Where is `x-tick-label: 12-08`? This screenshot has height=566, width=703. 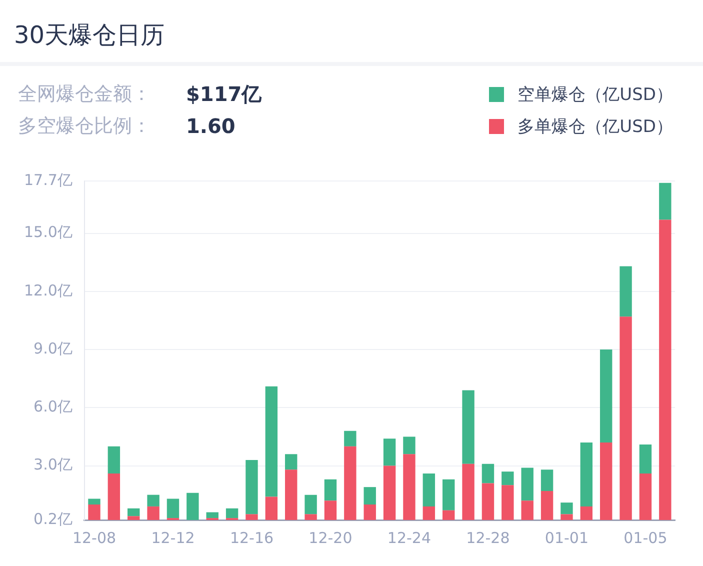
x-tick-label: 12-08 is located at coordinates (94, 537).